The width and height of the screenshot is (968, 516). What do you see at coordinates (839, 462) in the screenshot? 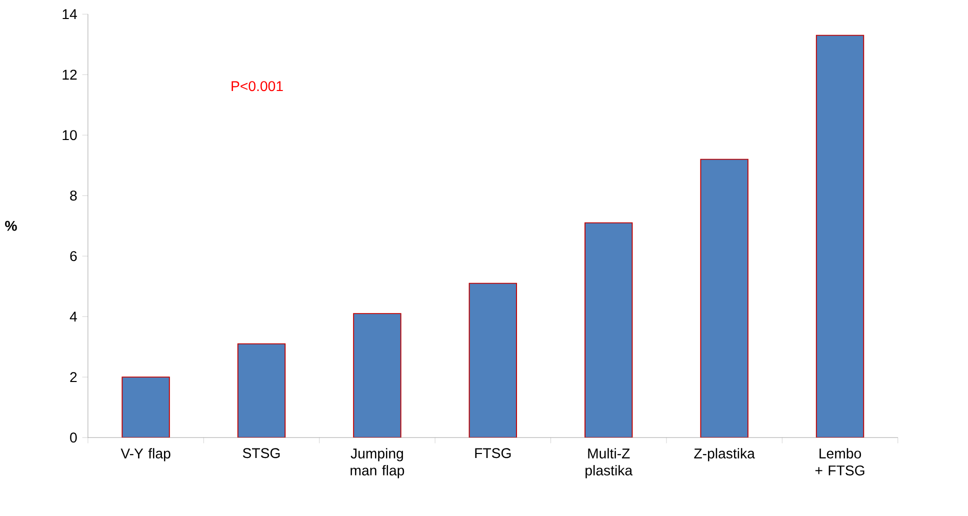
I see `x-tick-label: Lembo + FTSG` at bounding box center [839, 462].